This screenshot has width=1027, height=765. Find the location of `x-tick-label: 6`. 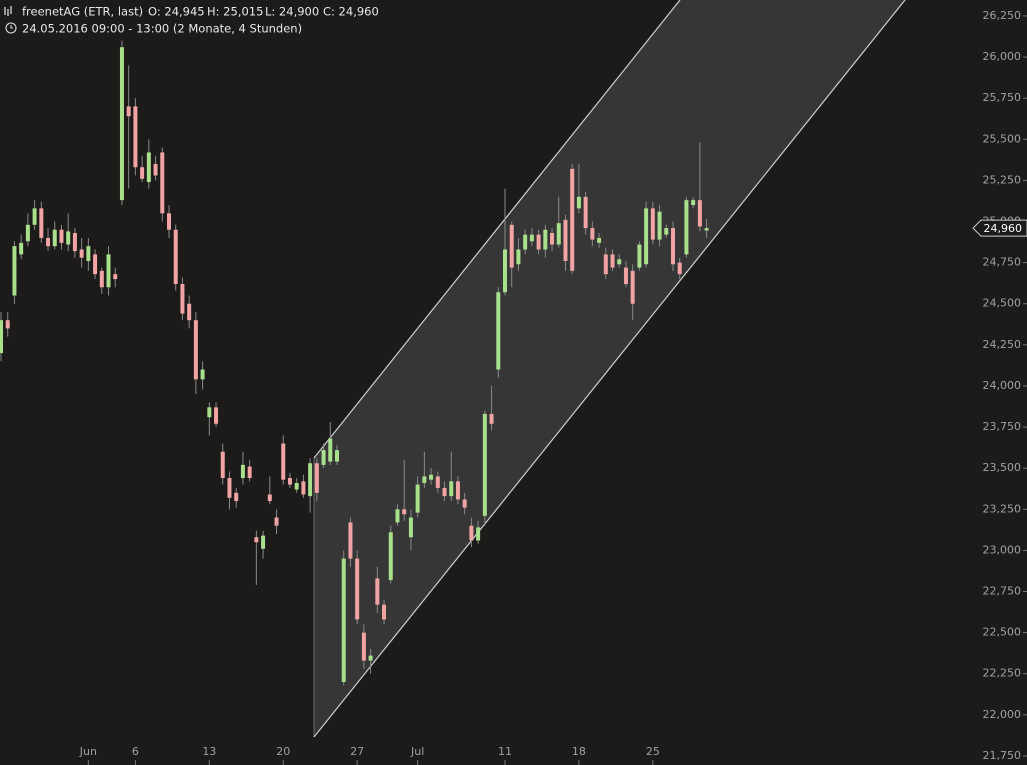

x-tick-label: 6 is located at coordinates (135, 751).